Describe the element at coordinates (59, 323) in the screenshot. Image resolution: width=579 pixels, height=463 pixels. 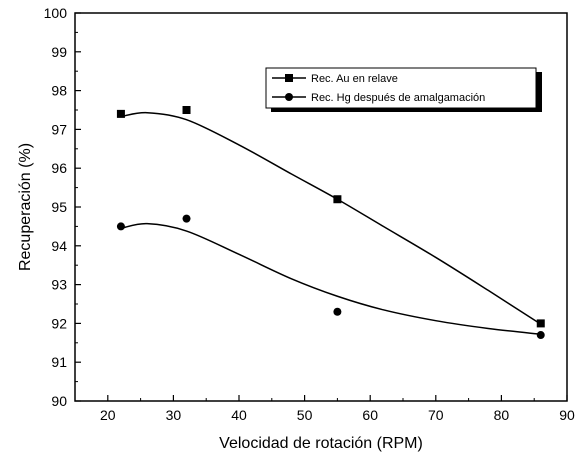
I see `y-tick-label: 92` at that location.